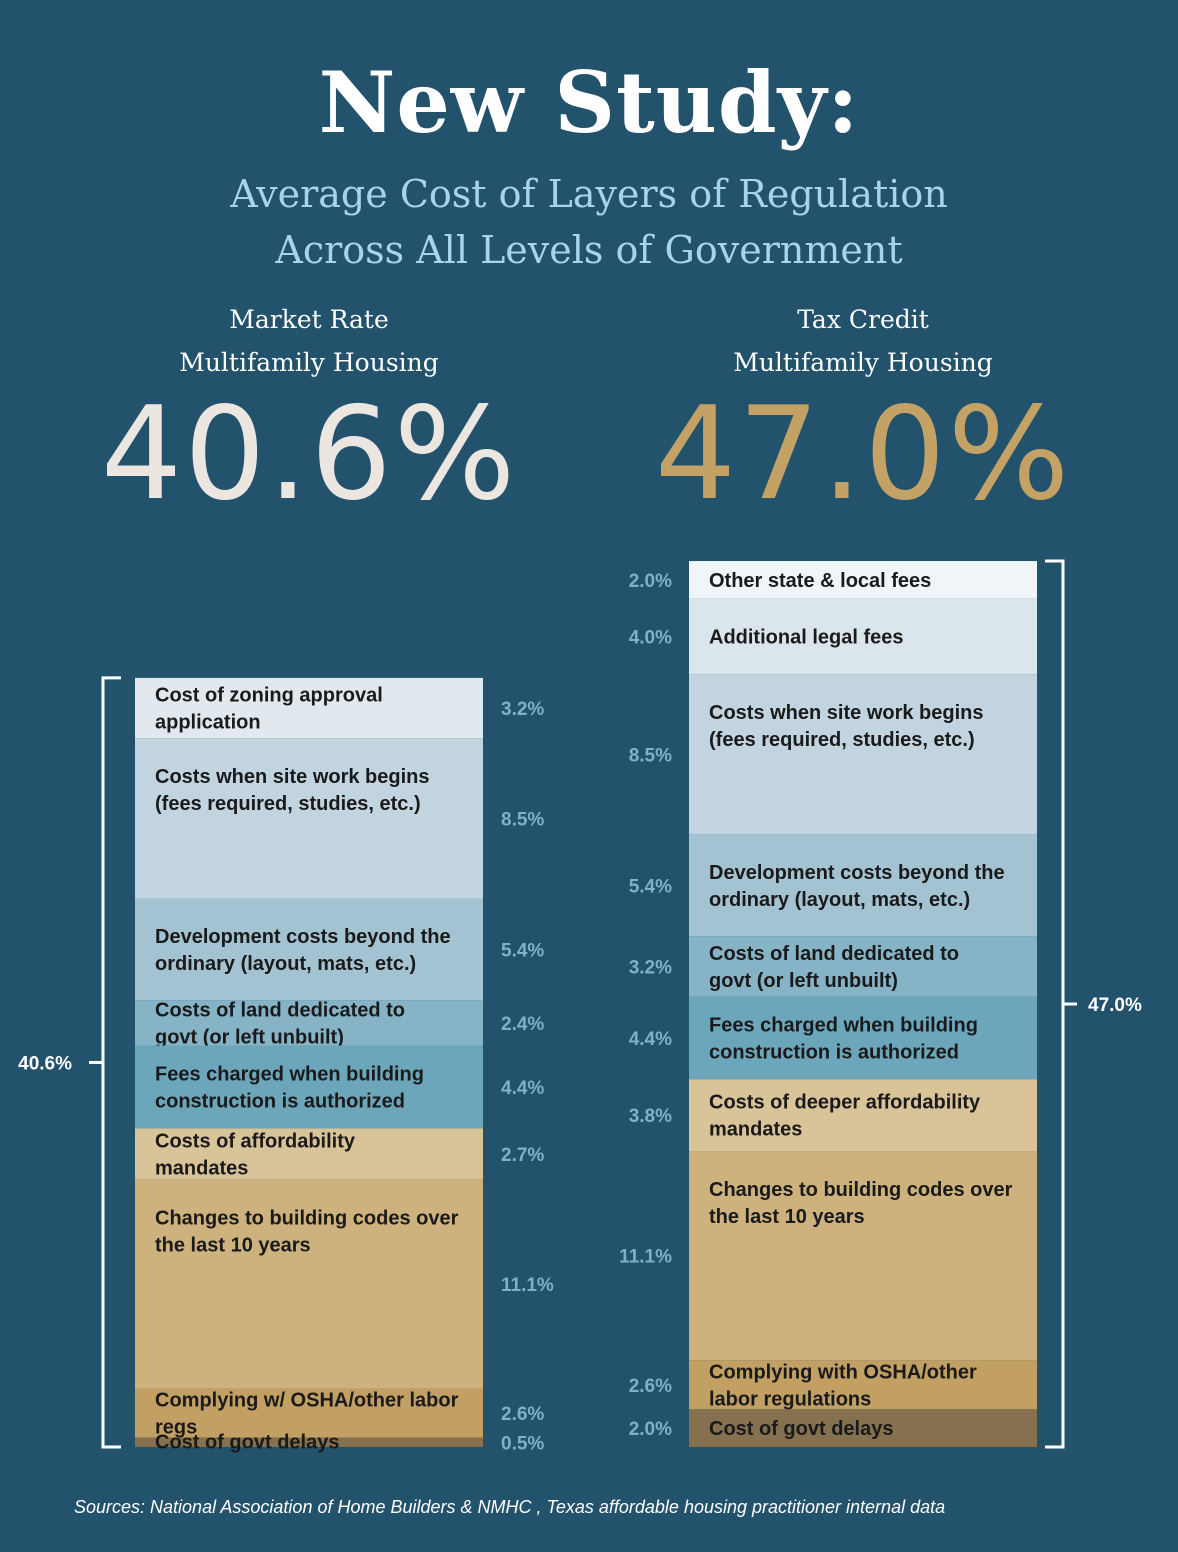 Image resolution: width=1178 pixels, height=1552 pixels. I want to click on segment-value-label: 0.5%, so click(522, 1443).